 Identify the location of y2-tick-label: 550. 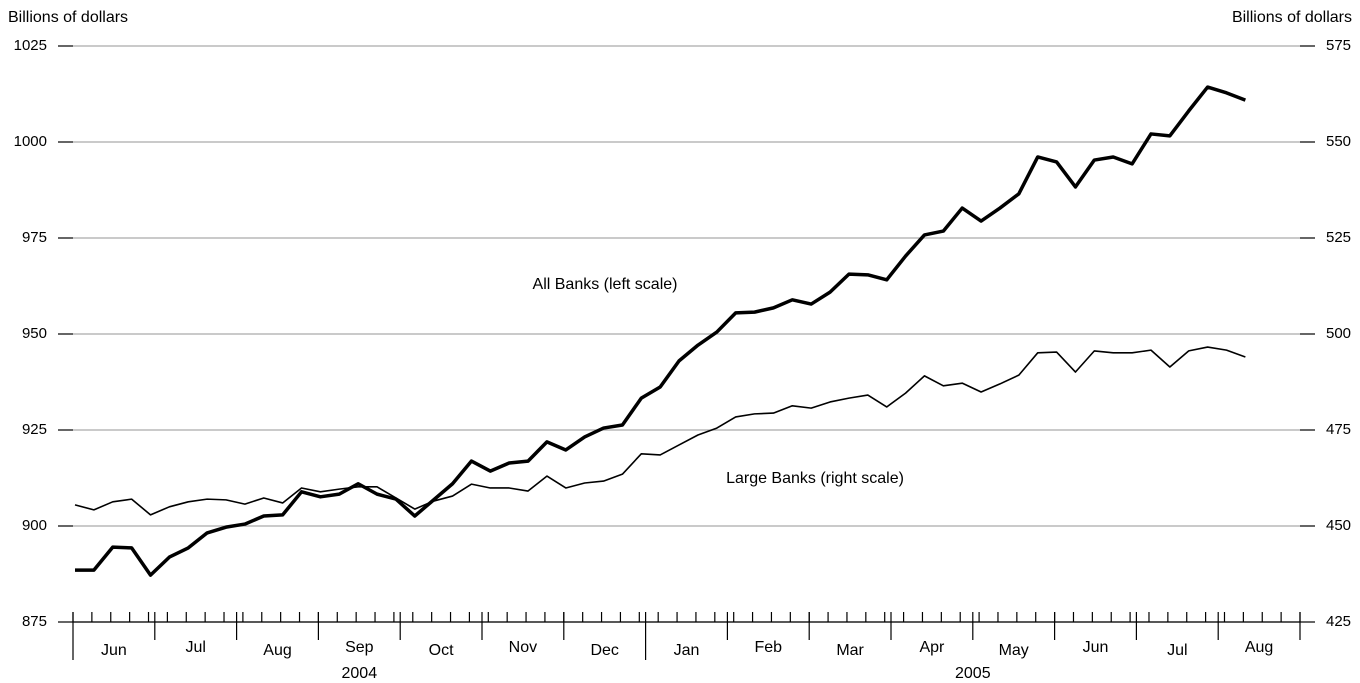
(1338, 141).